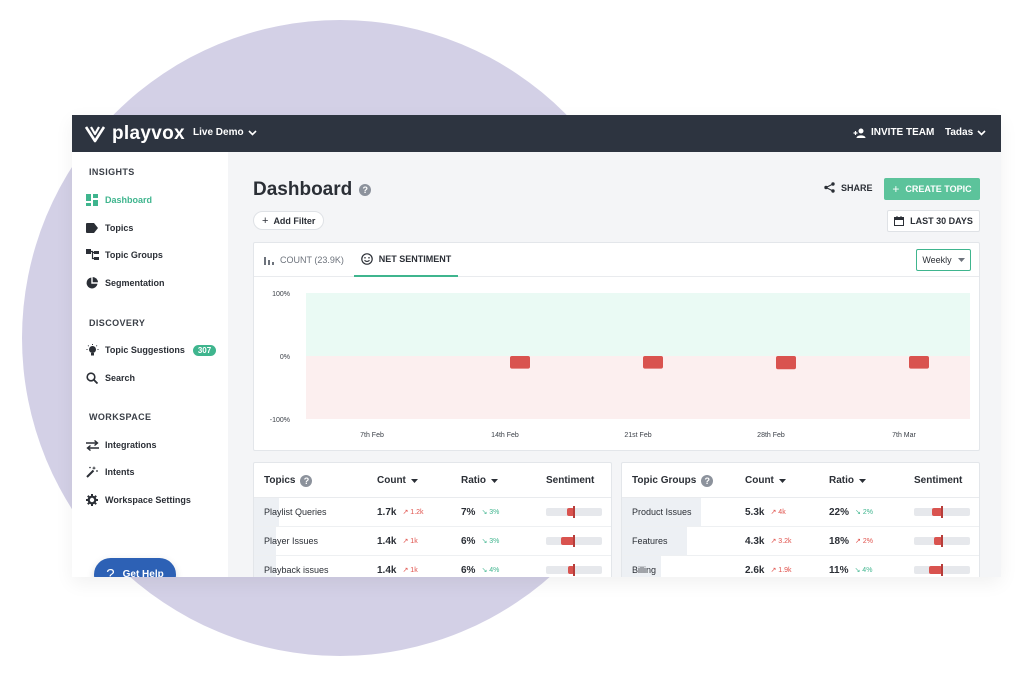 The width and height of the screenshot is (1024, 692). I want to click on invite-team-button: INVITE TEAM, so click(893, 132).